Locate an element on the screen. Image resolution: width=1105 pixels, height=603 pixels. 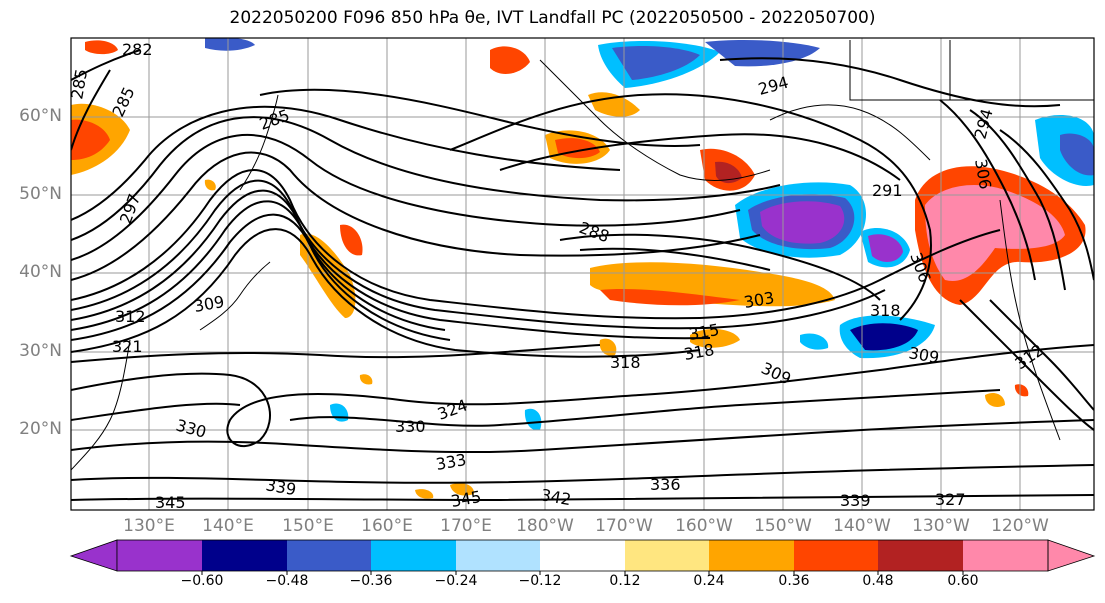
colorbar-tick: 0.36 is located at coordinates (794, 581).